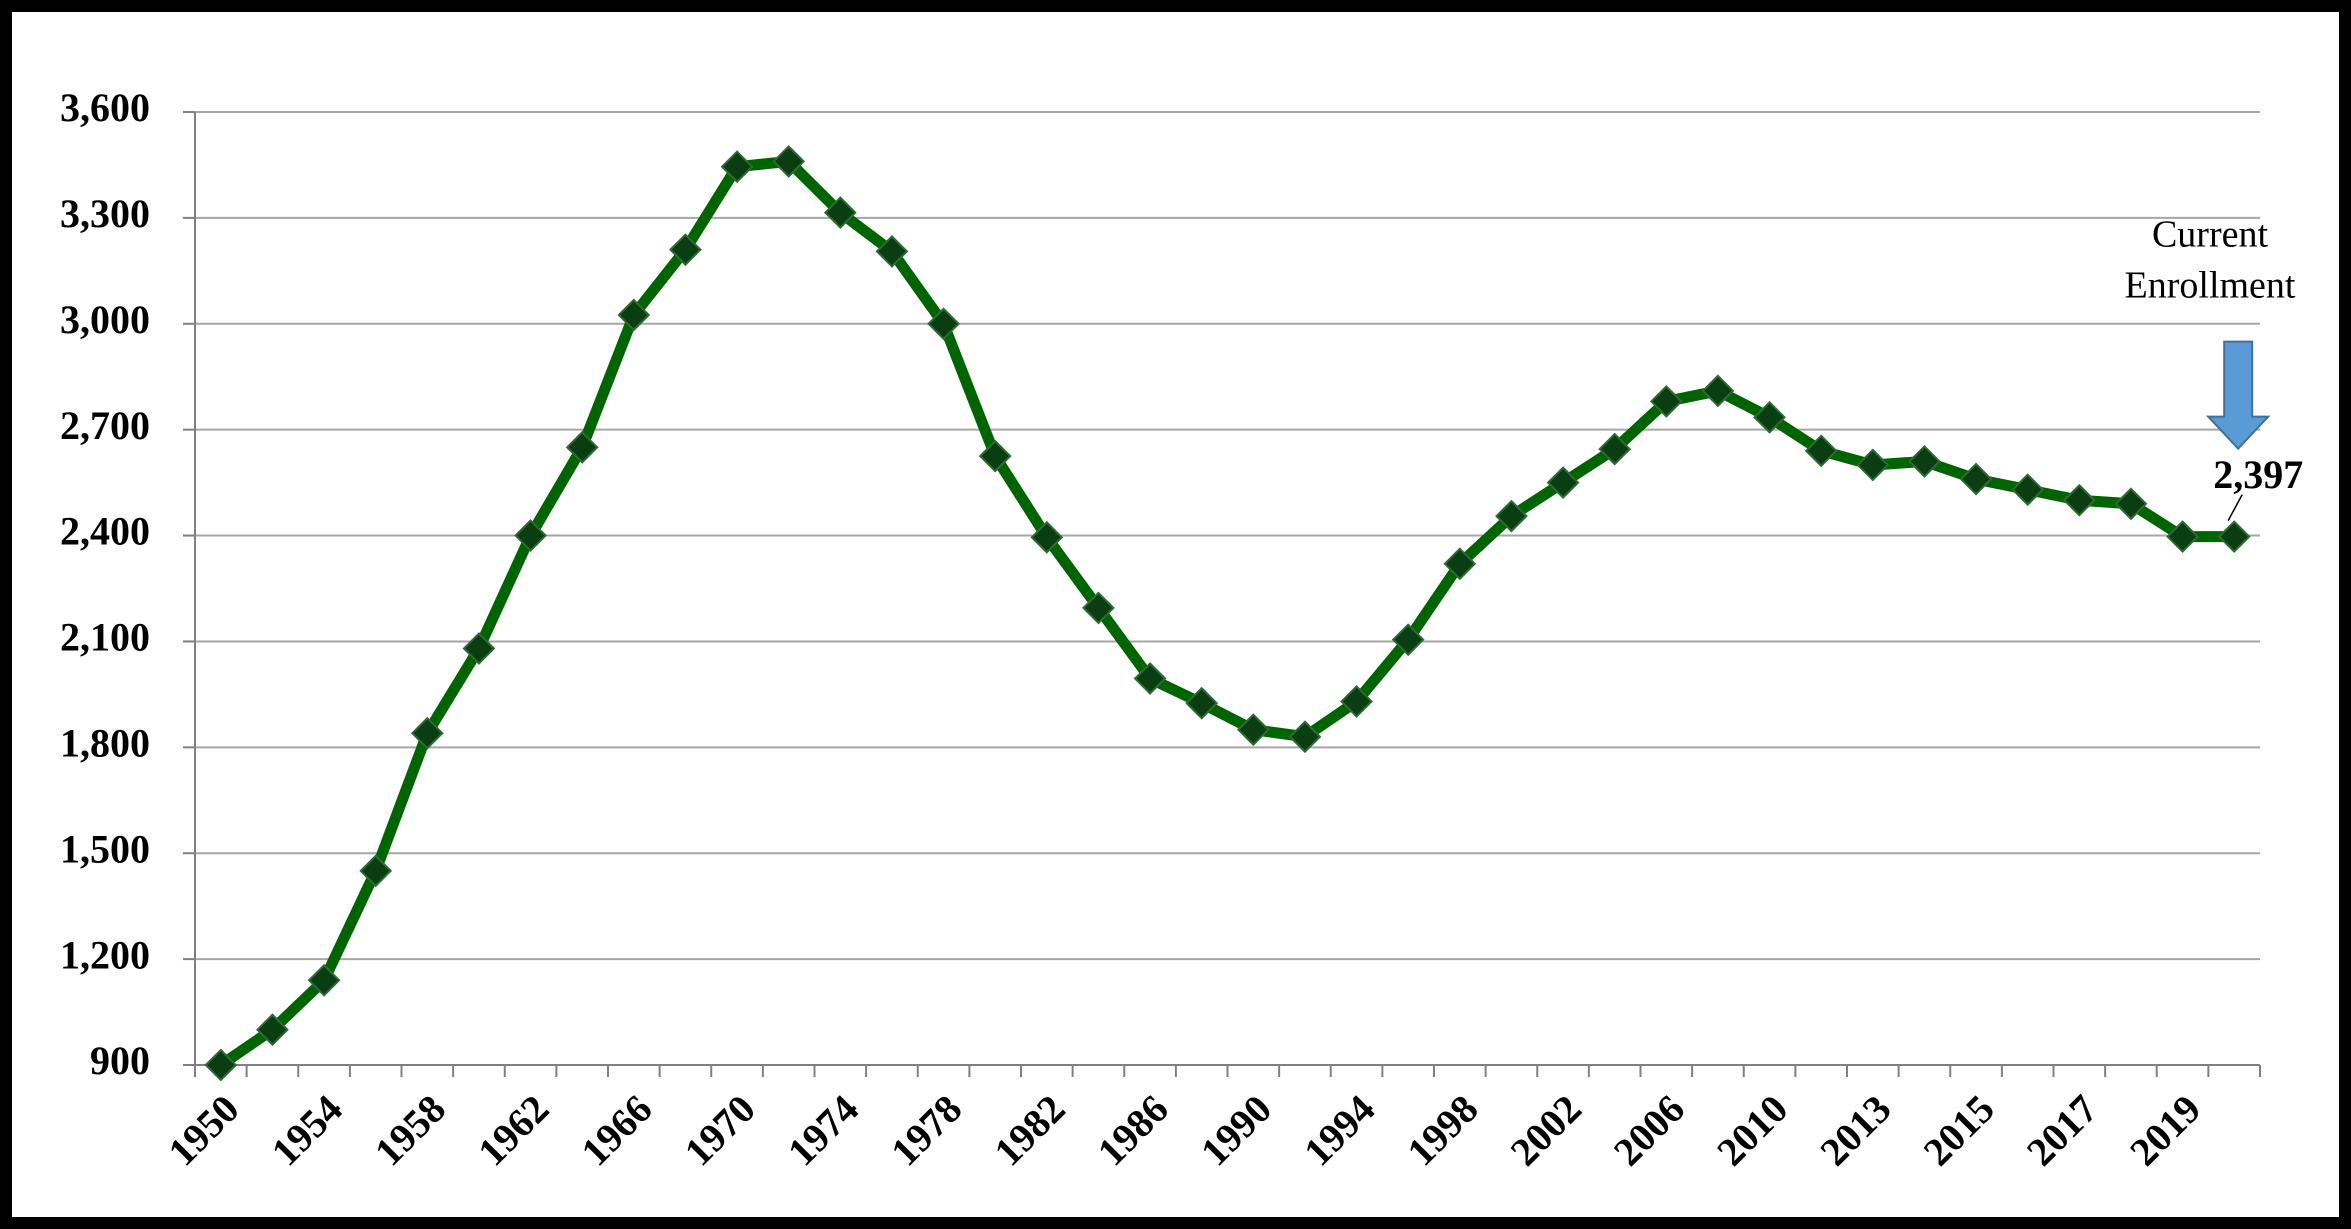 The width and height of the screenshot is (2351, 1229). I want to click on y-tick-label: 3,300, so click(105, 213).